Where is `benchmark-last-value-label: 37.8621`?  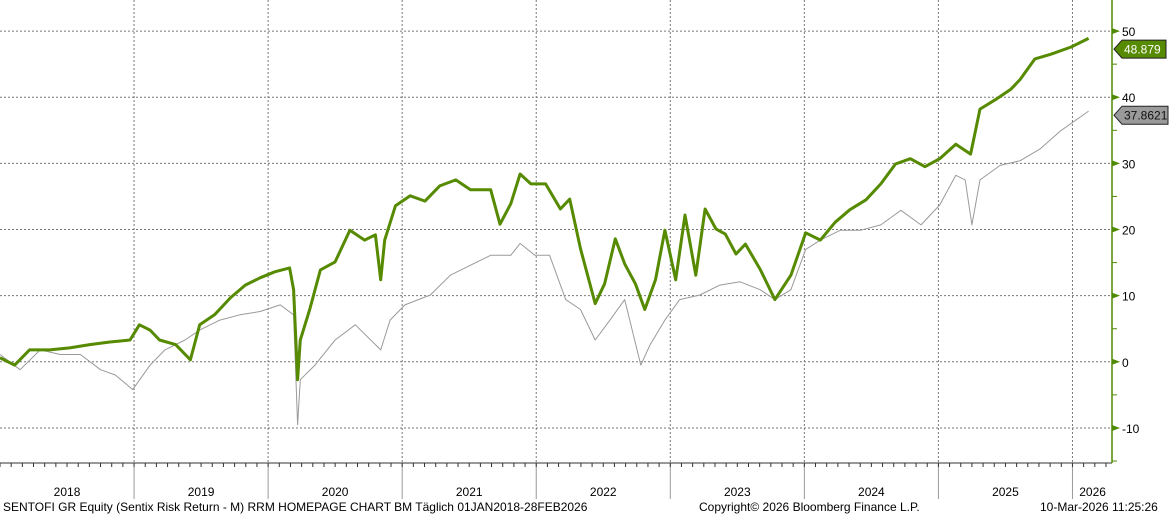 benchmark-last-value-label: 37.8621 is located at coordinates (1146, 116).